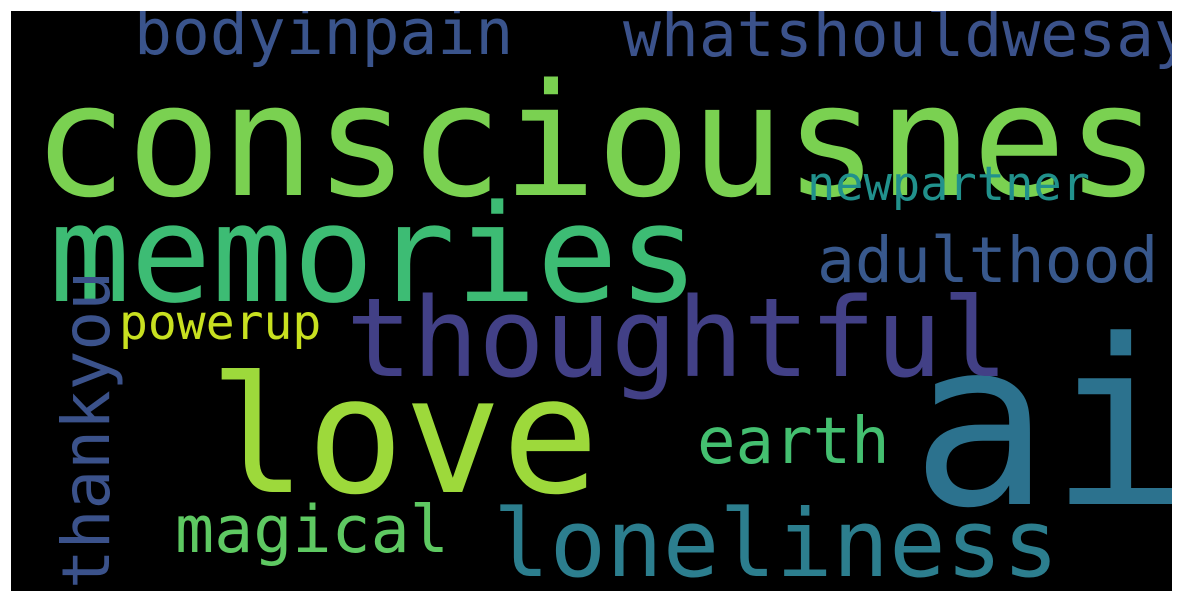 This screenshot has width=1182, height=601. What do you see at coordinates (86, 430) in the screenshot?
I see `word-thankyou: thankyou` at bounding box center [86, 430].